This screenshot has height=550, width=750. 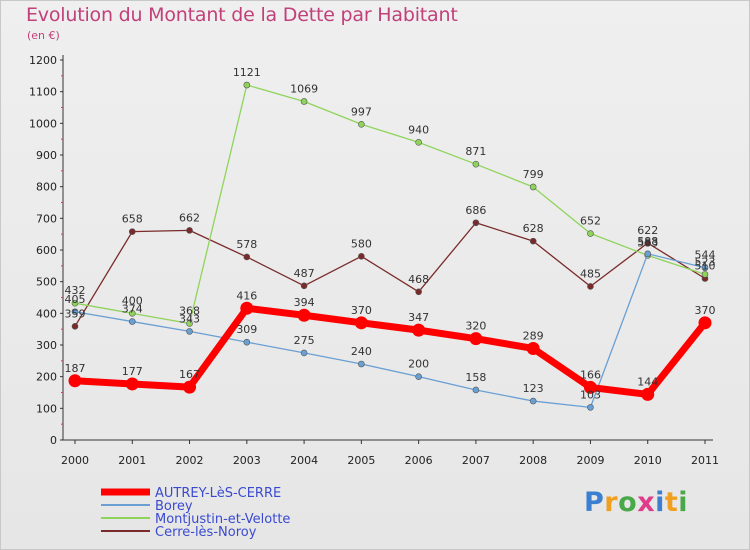 I want to click on point-borey-2003, so click(x=247, y=342).